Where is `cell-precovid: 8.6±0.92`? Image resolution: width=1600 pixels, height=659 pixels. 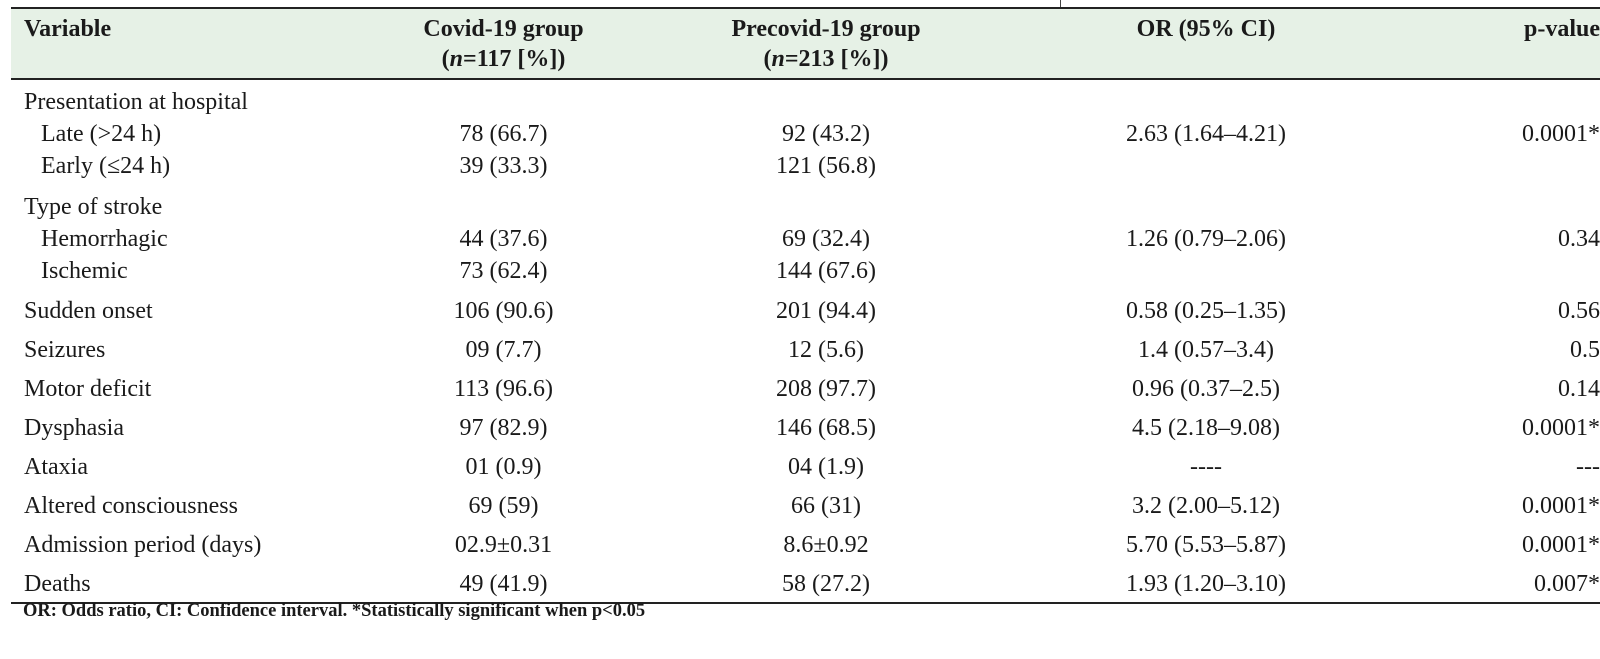 cell-precovid: 8.6±0.92 is located at coordinates (826, 545).